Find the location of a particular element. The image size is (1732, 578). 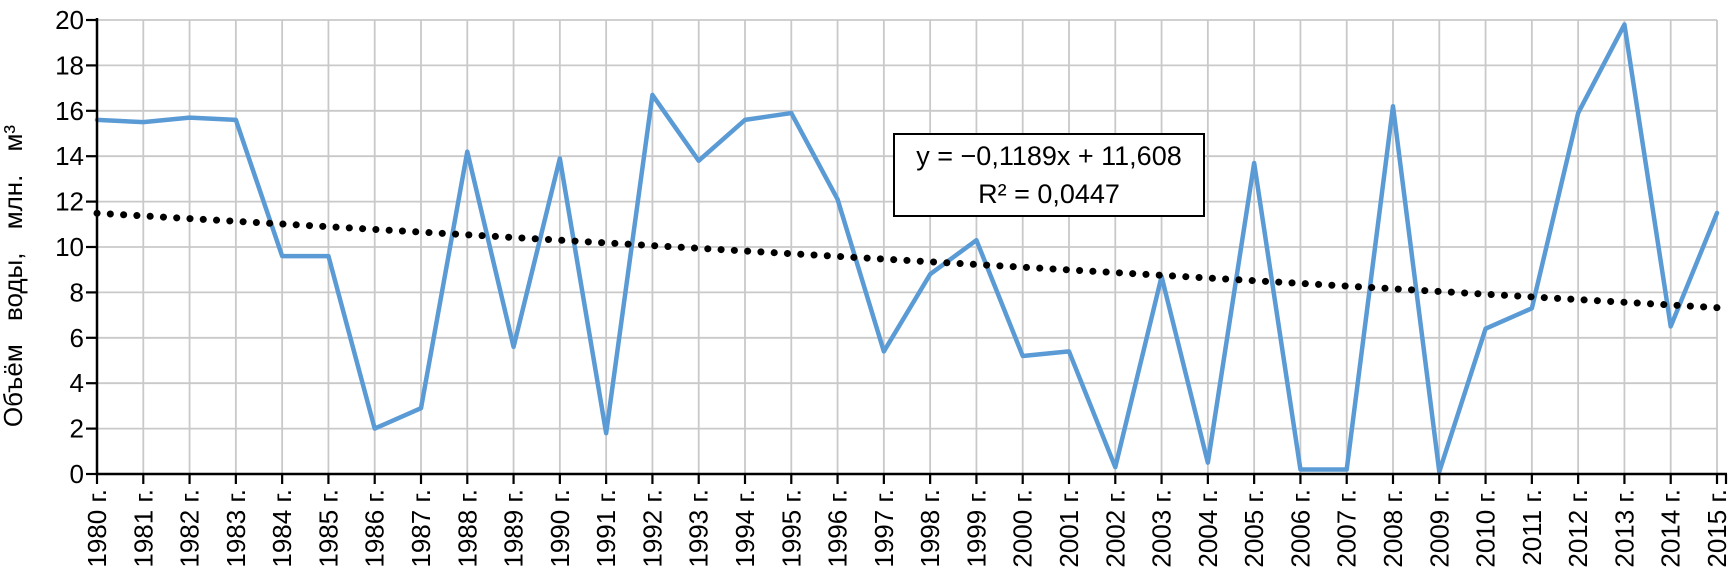

x-tick-label: 1985 г. is located at coordinates (328, 528).